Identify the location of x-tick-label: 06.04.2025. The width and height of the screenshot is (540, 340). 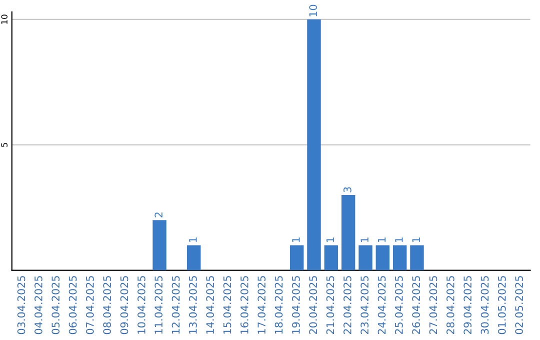
(72, 305).